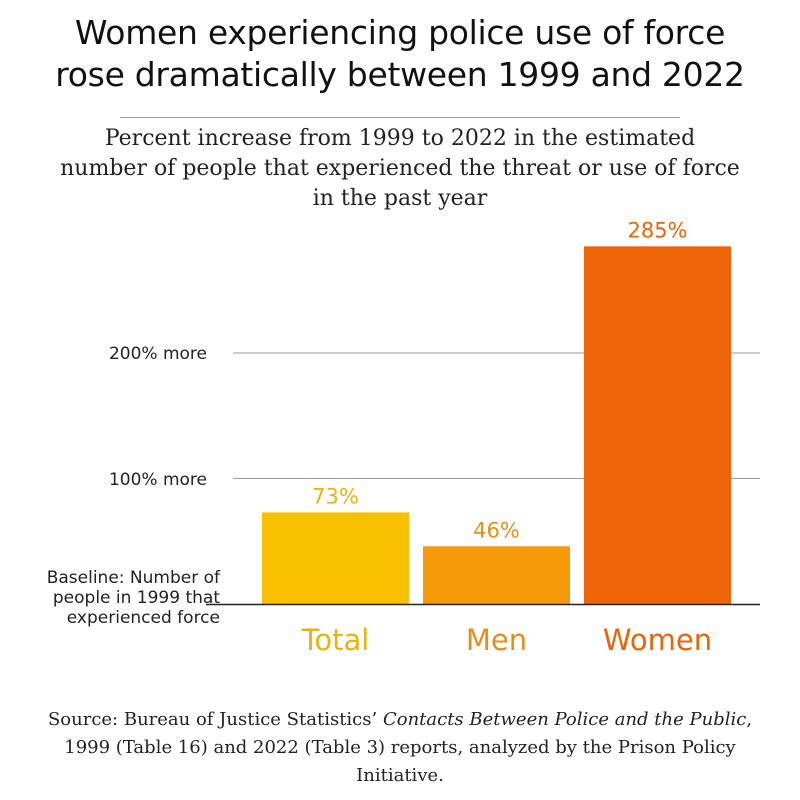 This screenshot has width=800, height=800. Describe the element at coordinates (400, 117) in the screenshot. I see `title-divider` at that location.